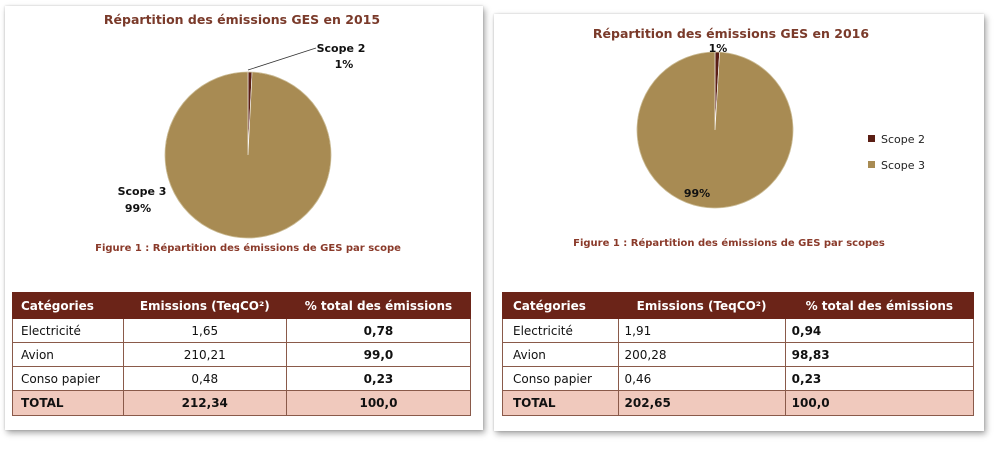 This screenshot has height=449, width=995. I want to click on table-row: Electricité 1,91 0,94, so click(738, 330).